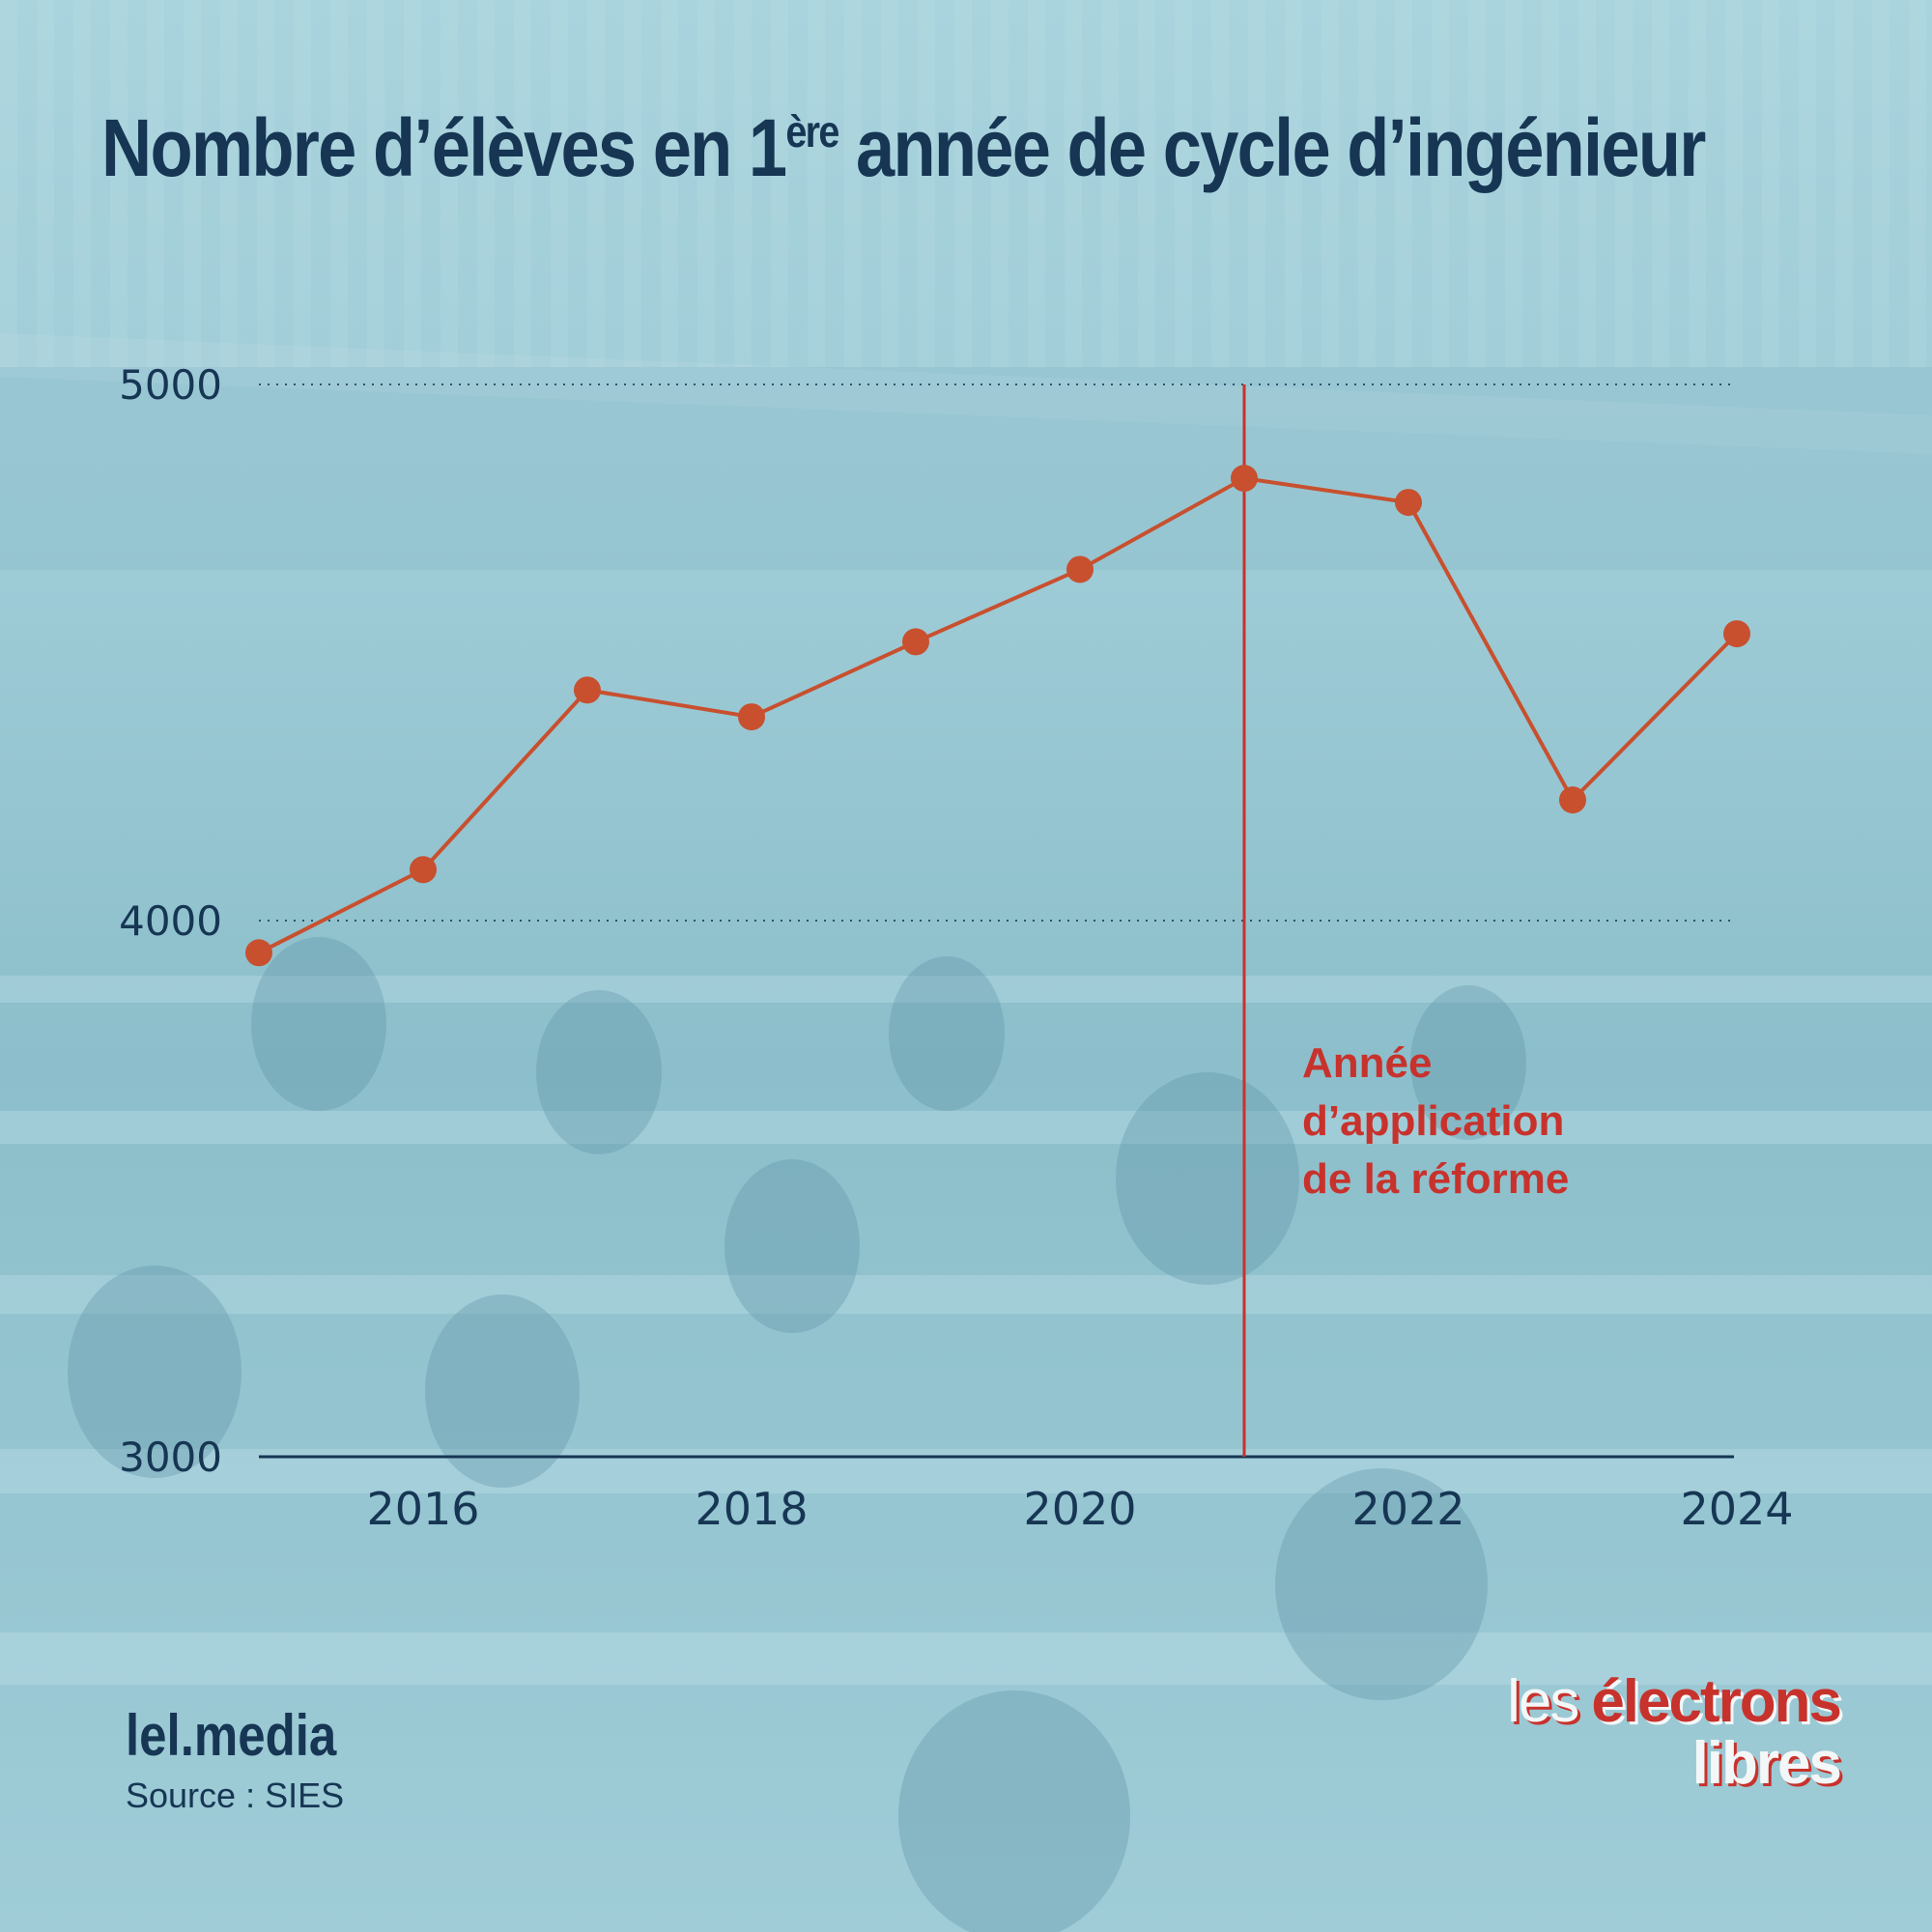 The height and width of the screenshot is (1932, 1932). What do you see at coordinates (1766, 1763) in the screenshot?
I see `logo-word-libres: libres` at bounding box center [1766, 1763].